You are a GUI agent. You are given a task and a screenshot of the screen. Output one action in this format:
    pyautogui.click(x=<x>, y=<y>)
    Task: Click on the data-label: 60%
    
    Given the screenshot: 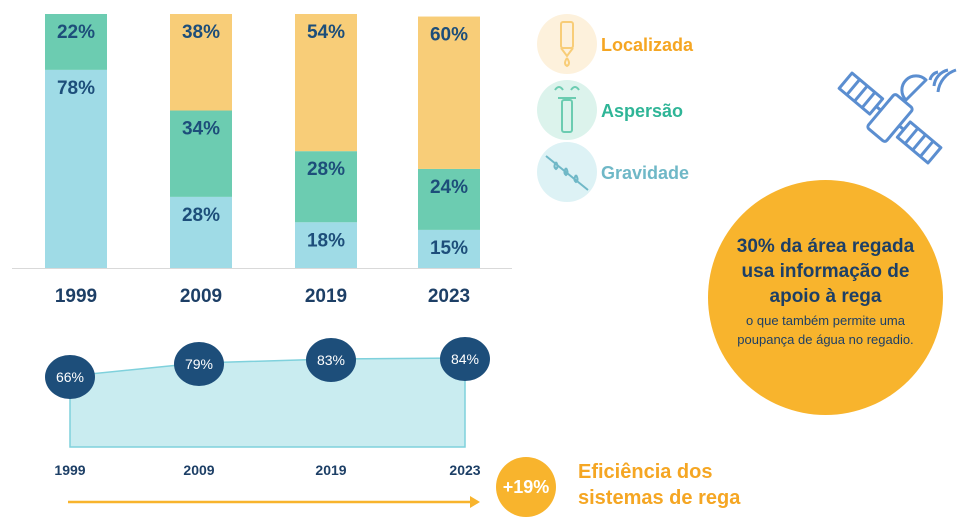 What is the action you would take?
    pyautogui.click(x=449, y=35)
    